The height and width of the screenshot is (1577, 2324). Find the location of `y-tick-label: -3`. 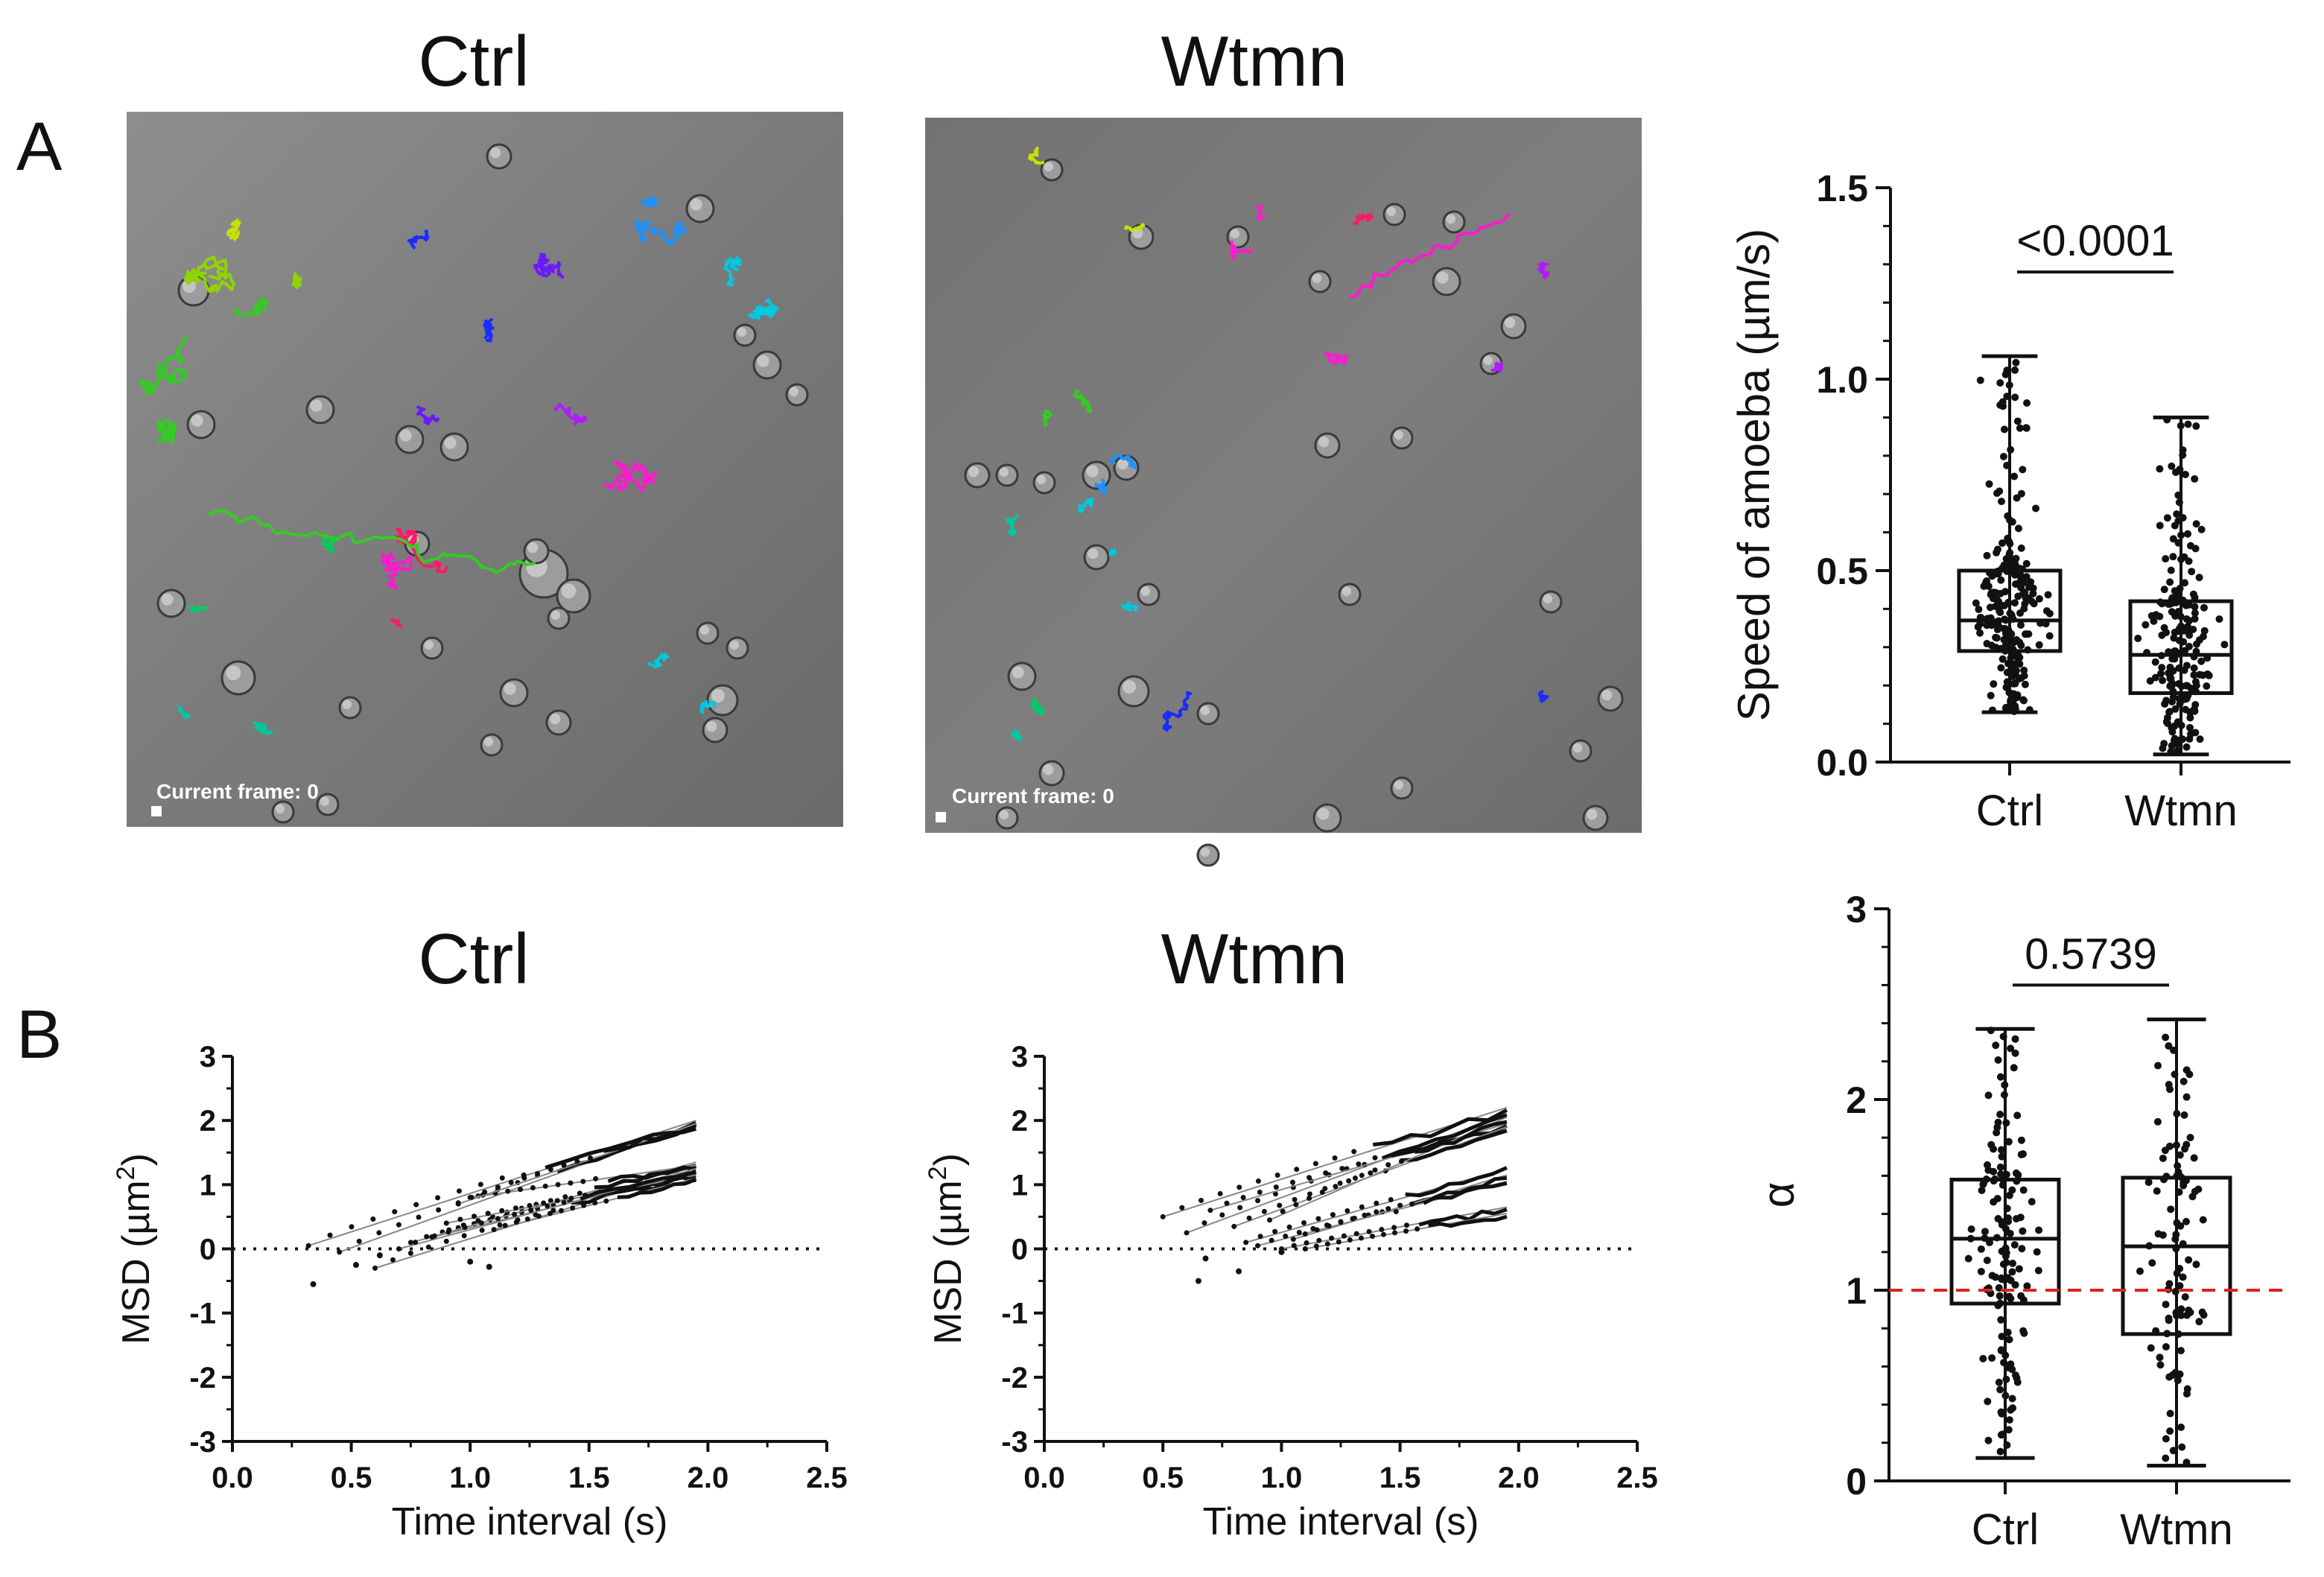

y-tick-label: -3 is located at coordinates (203, 1442).